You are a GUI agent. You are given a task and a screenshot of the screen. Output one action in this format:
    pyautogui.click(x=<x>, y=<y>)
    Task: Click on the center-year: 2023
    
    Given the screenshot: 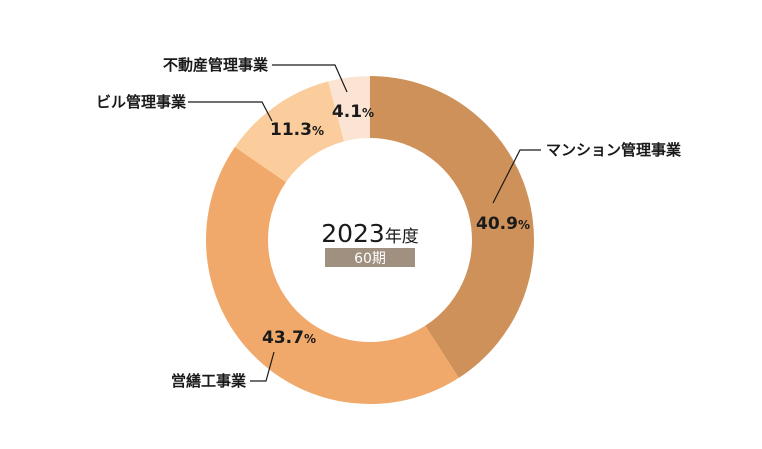 What is the action you would take?
    pyautogui.click(x=353, y=233)
    